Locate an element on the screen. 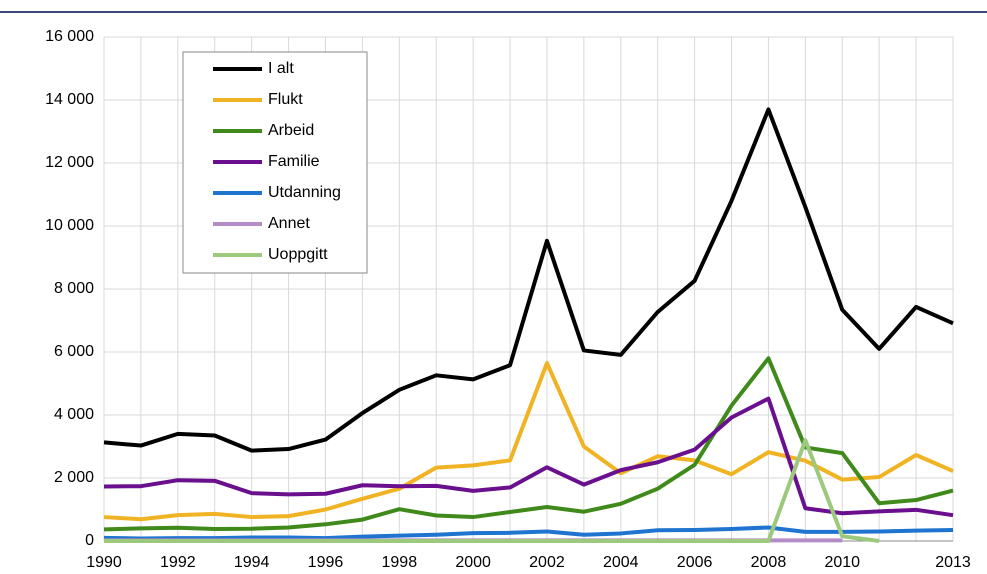 This screenshot has height=574, width=987. x-tick-label: 1996 is located at coordinates (326, 562).